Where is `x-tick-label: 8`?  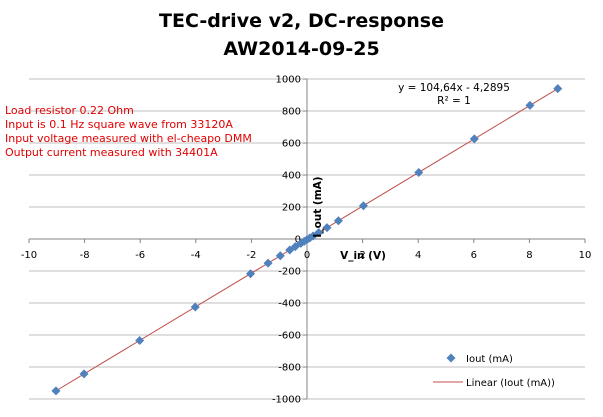
x-tick-label: 8 is located at coordinates (529, 255).